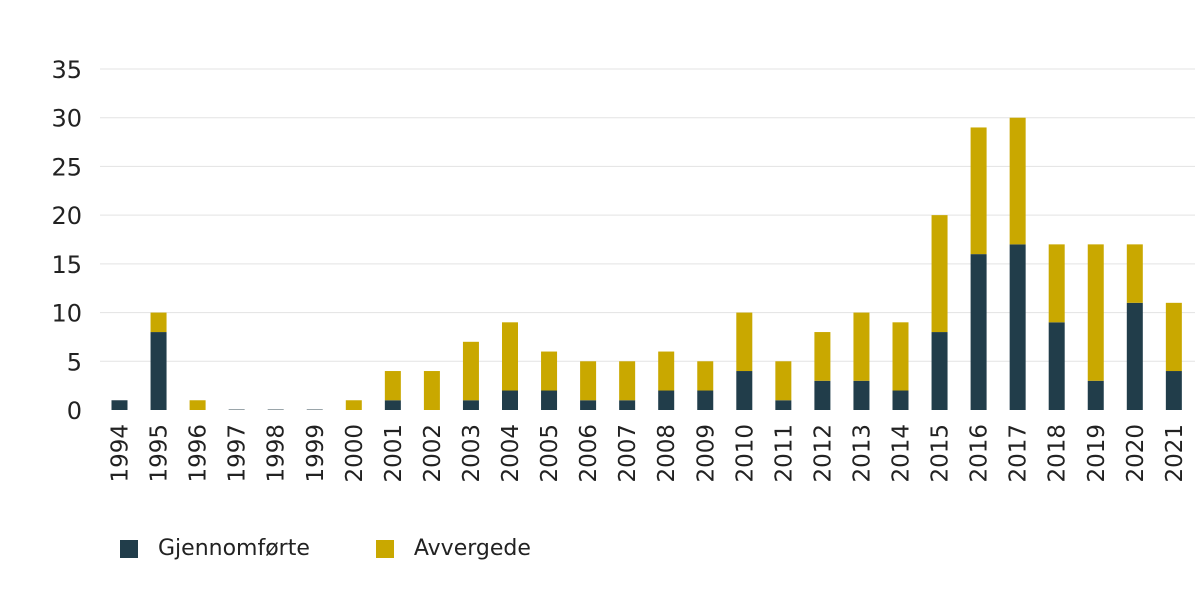  What do you see at coordinates (549, 400) in the screenshot?
I see `bar-gjennomforte-2005` at bounding box center [549, 400].